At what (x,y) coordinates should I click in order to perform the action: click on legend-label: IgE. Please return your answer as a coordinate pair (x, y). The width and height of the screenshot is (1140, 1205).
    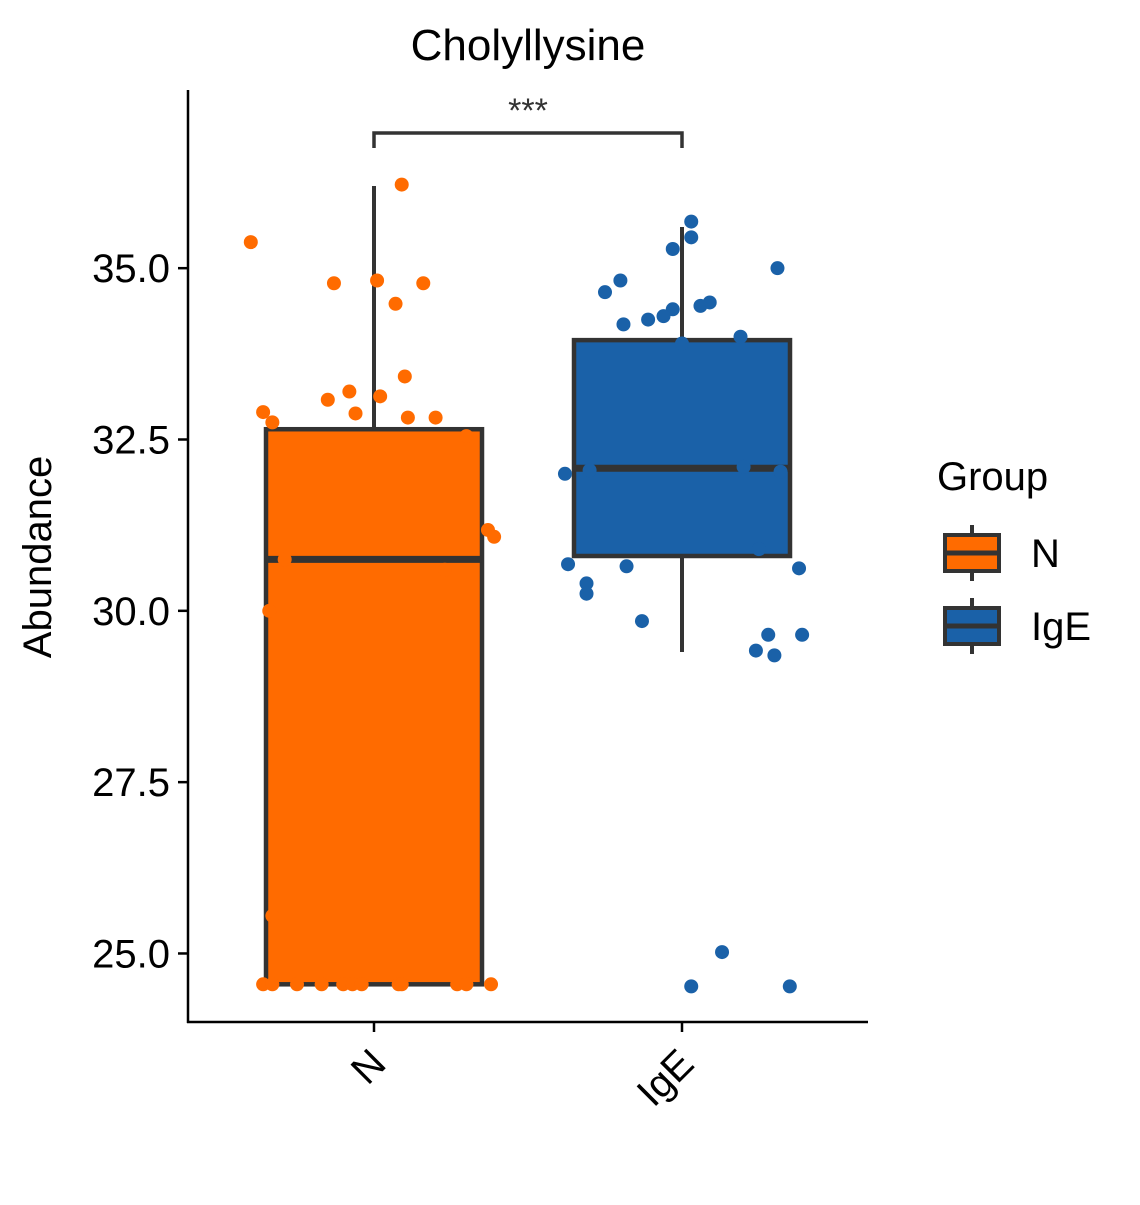
    Looking at the image, I should click on (1061, 627).